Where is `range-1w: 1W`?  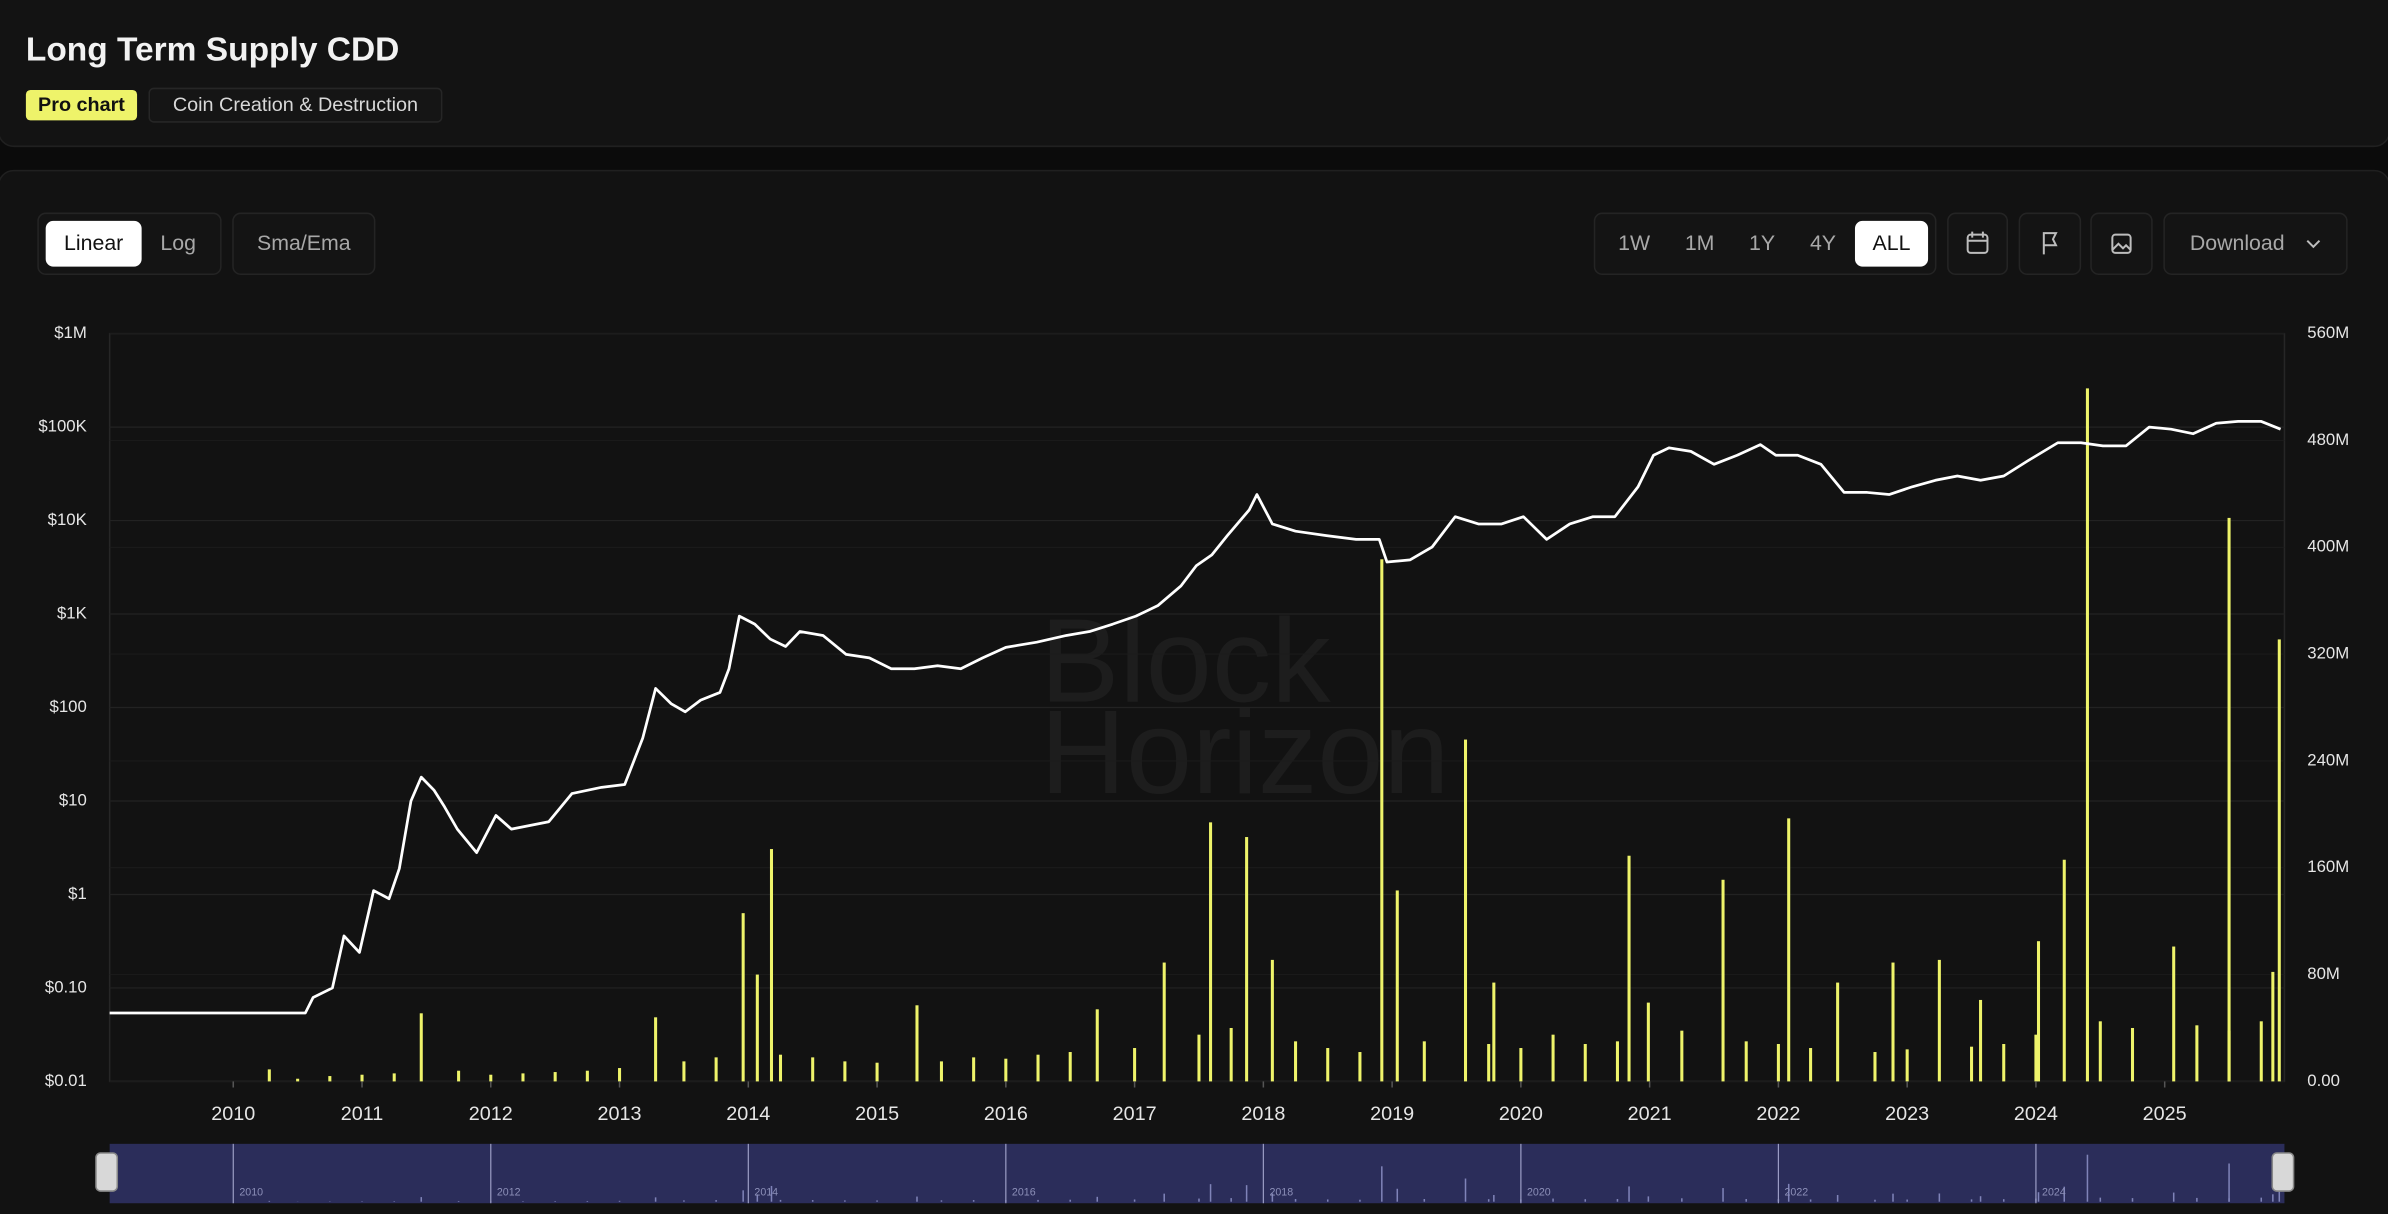
range-1w: 1W is located at coordinates (1634, 243).